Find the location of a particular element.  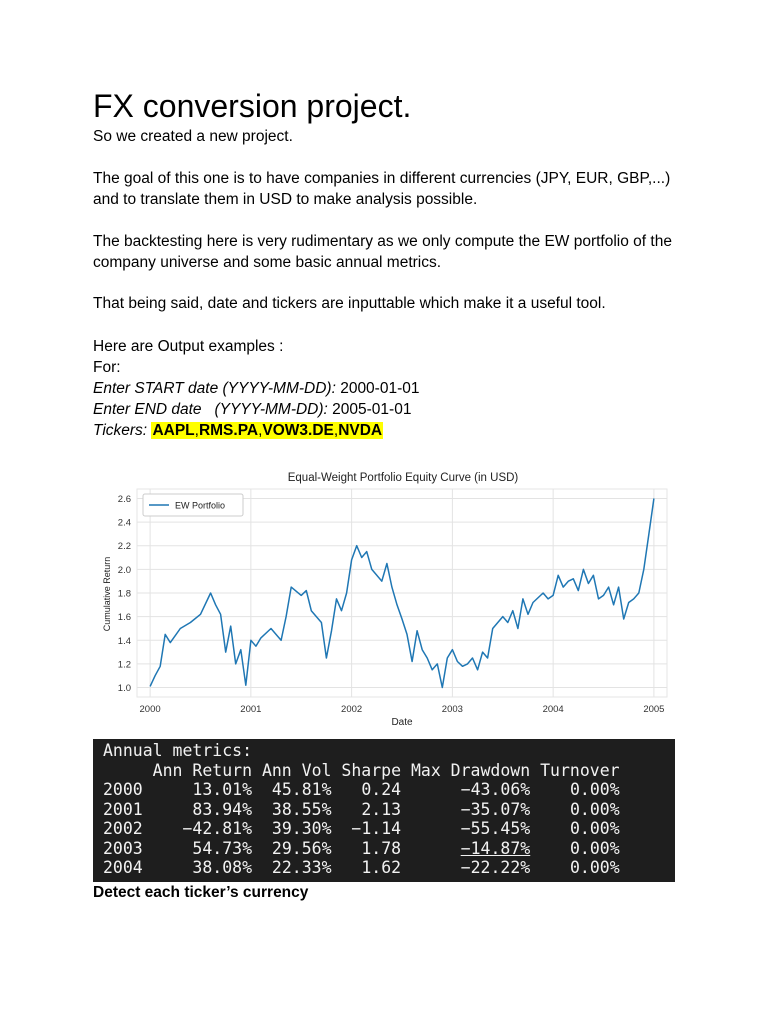

end-date-label: Enter END date (YYYY-MM-DD): is located at coordinates (210, 409).